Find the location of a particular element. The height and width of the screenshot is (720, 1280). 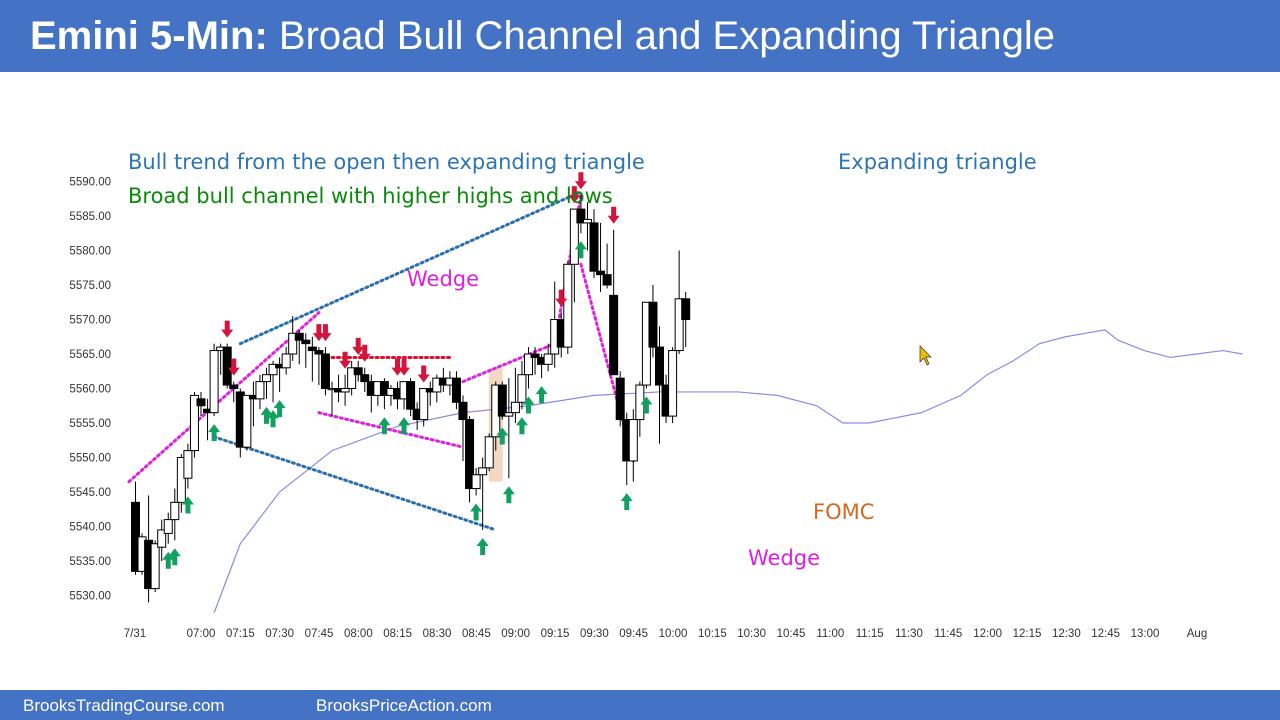

x-tick-label: 07:45 is located at coordinates (319, 634).